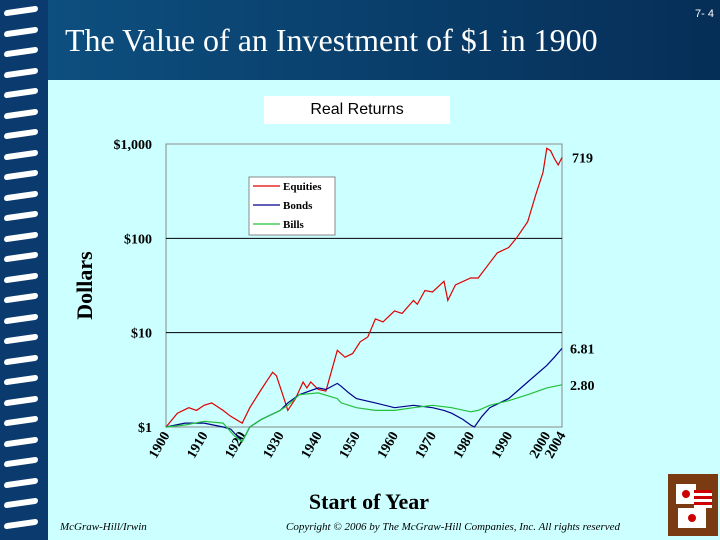 The image size is (720, 540). I want to click on legend: Equities Bonds Bills, so click(292, 206).